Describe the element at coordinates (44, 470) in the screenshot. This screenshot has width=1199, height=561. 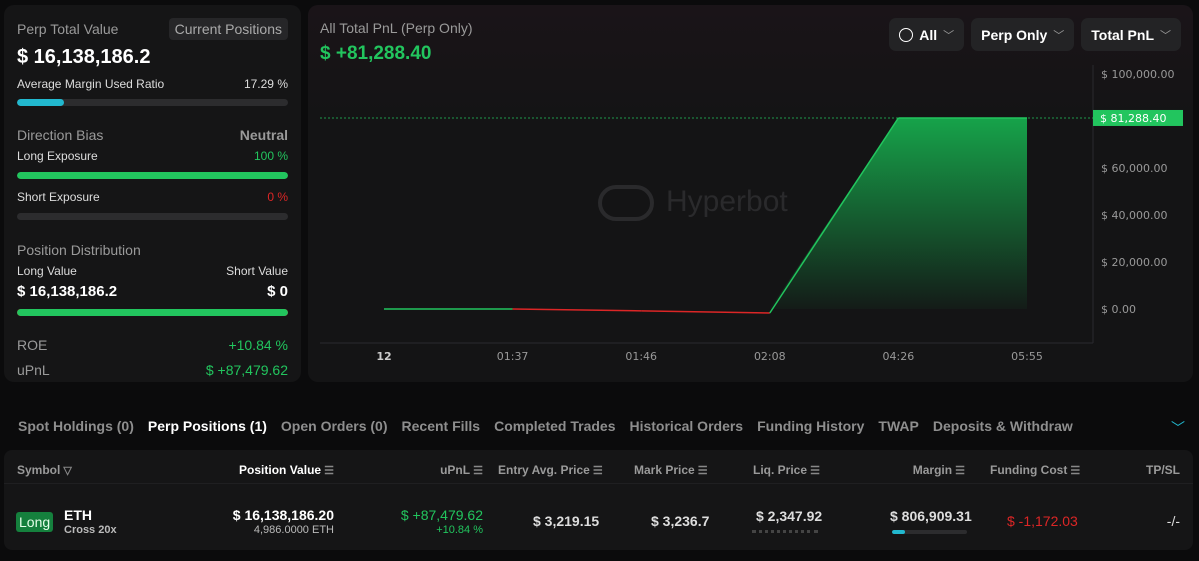
I see `column-header-symbol: Symbol ▽` at that location.